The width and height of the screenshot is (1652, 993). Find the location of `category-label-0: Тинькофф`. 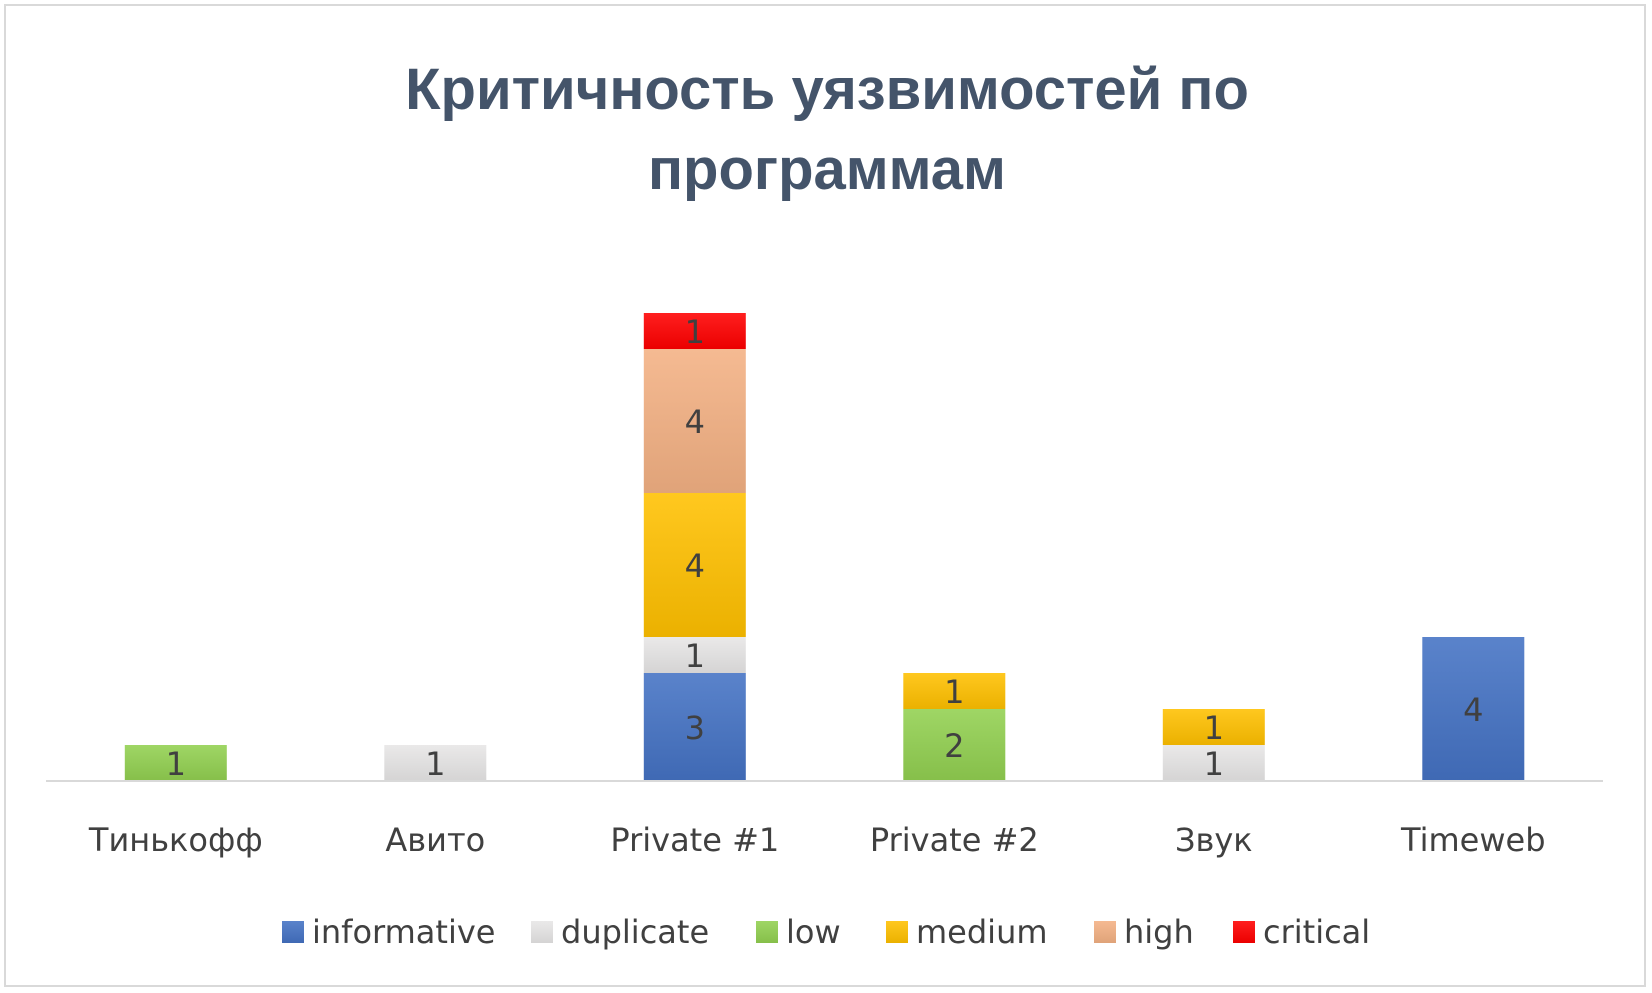

category-label-0: Тинькофф is located at coordinates (175, 840).